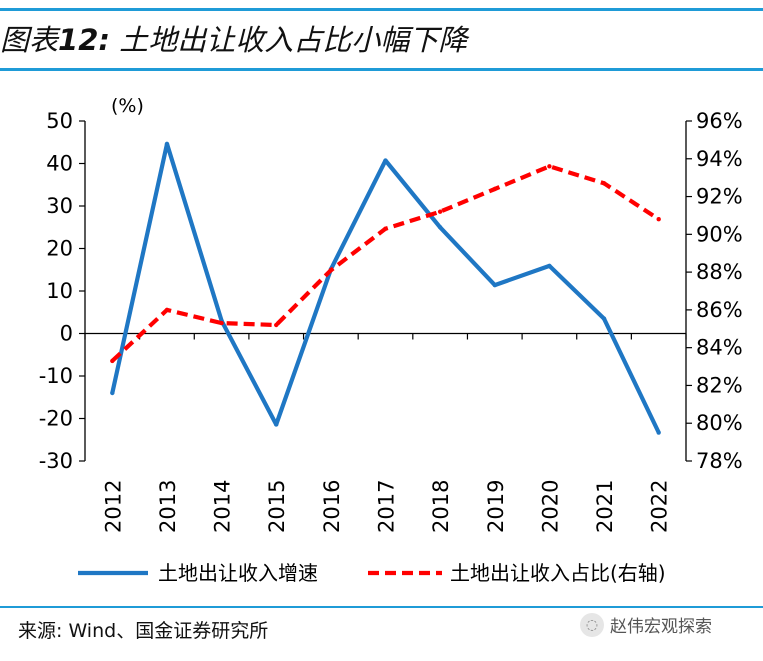 The image size is (763, 661). Describe the element at coordinates (719, 121) in the screenshot. I see `right-tick-label: 96%` at that location.